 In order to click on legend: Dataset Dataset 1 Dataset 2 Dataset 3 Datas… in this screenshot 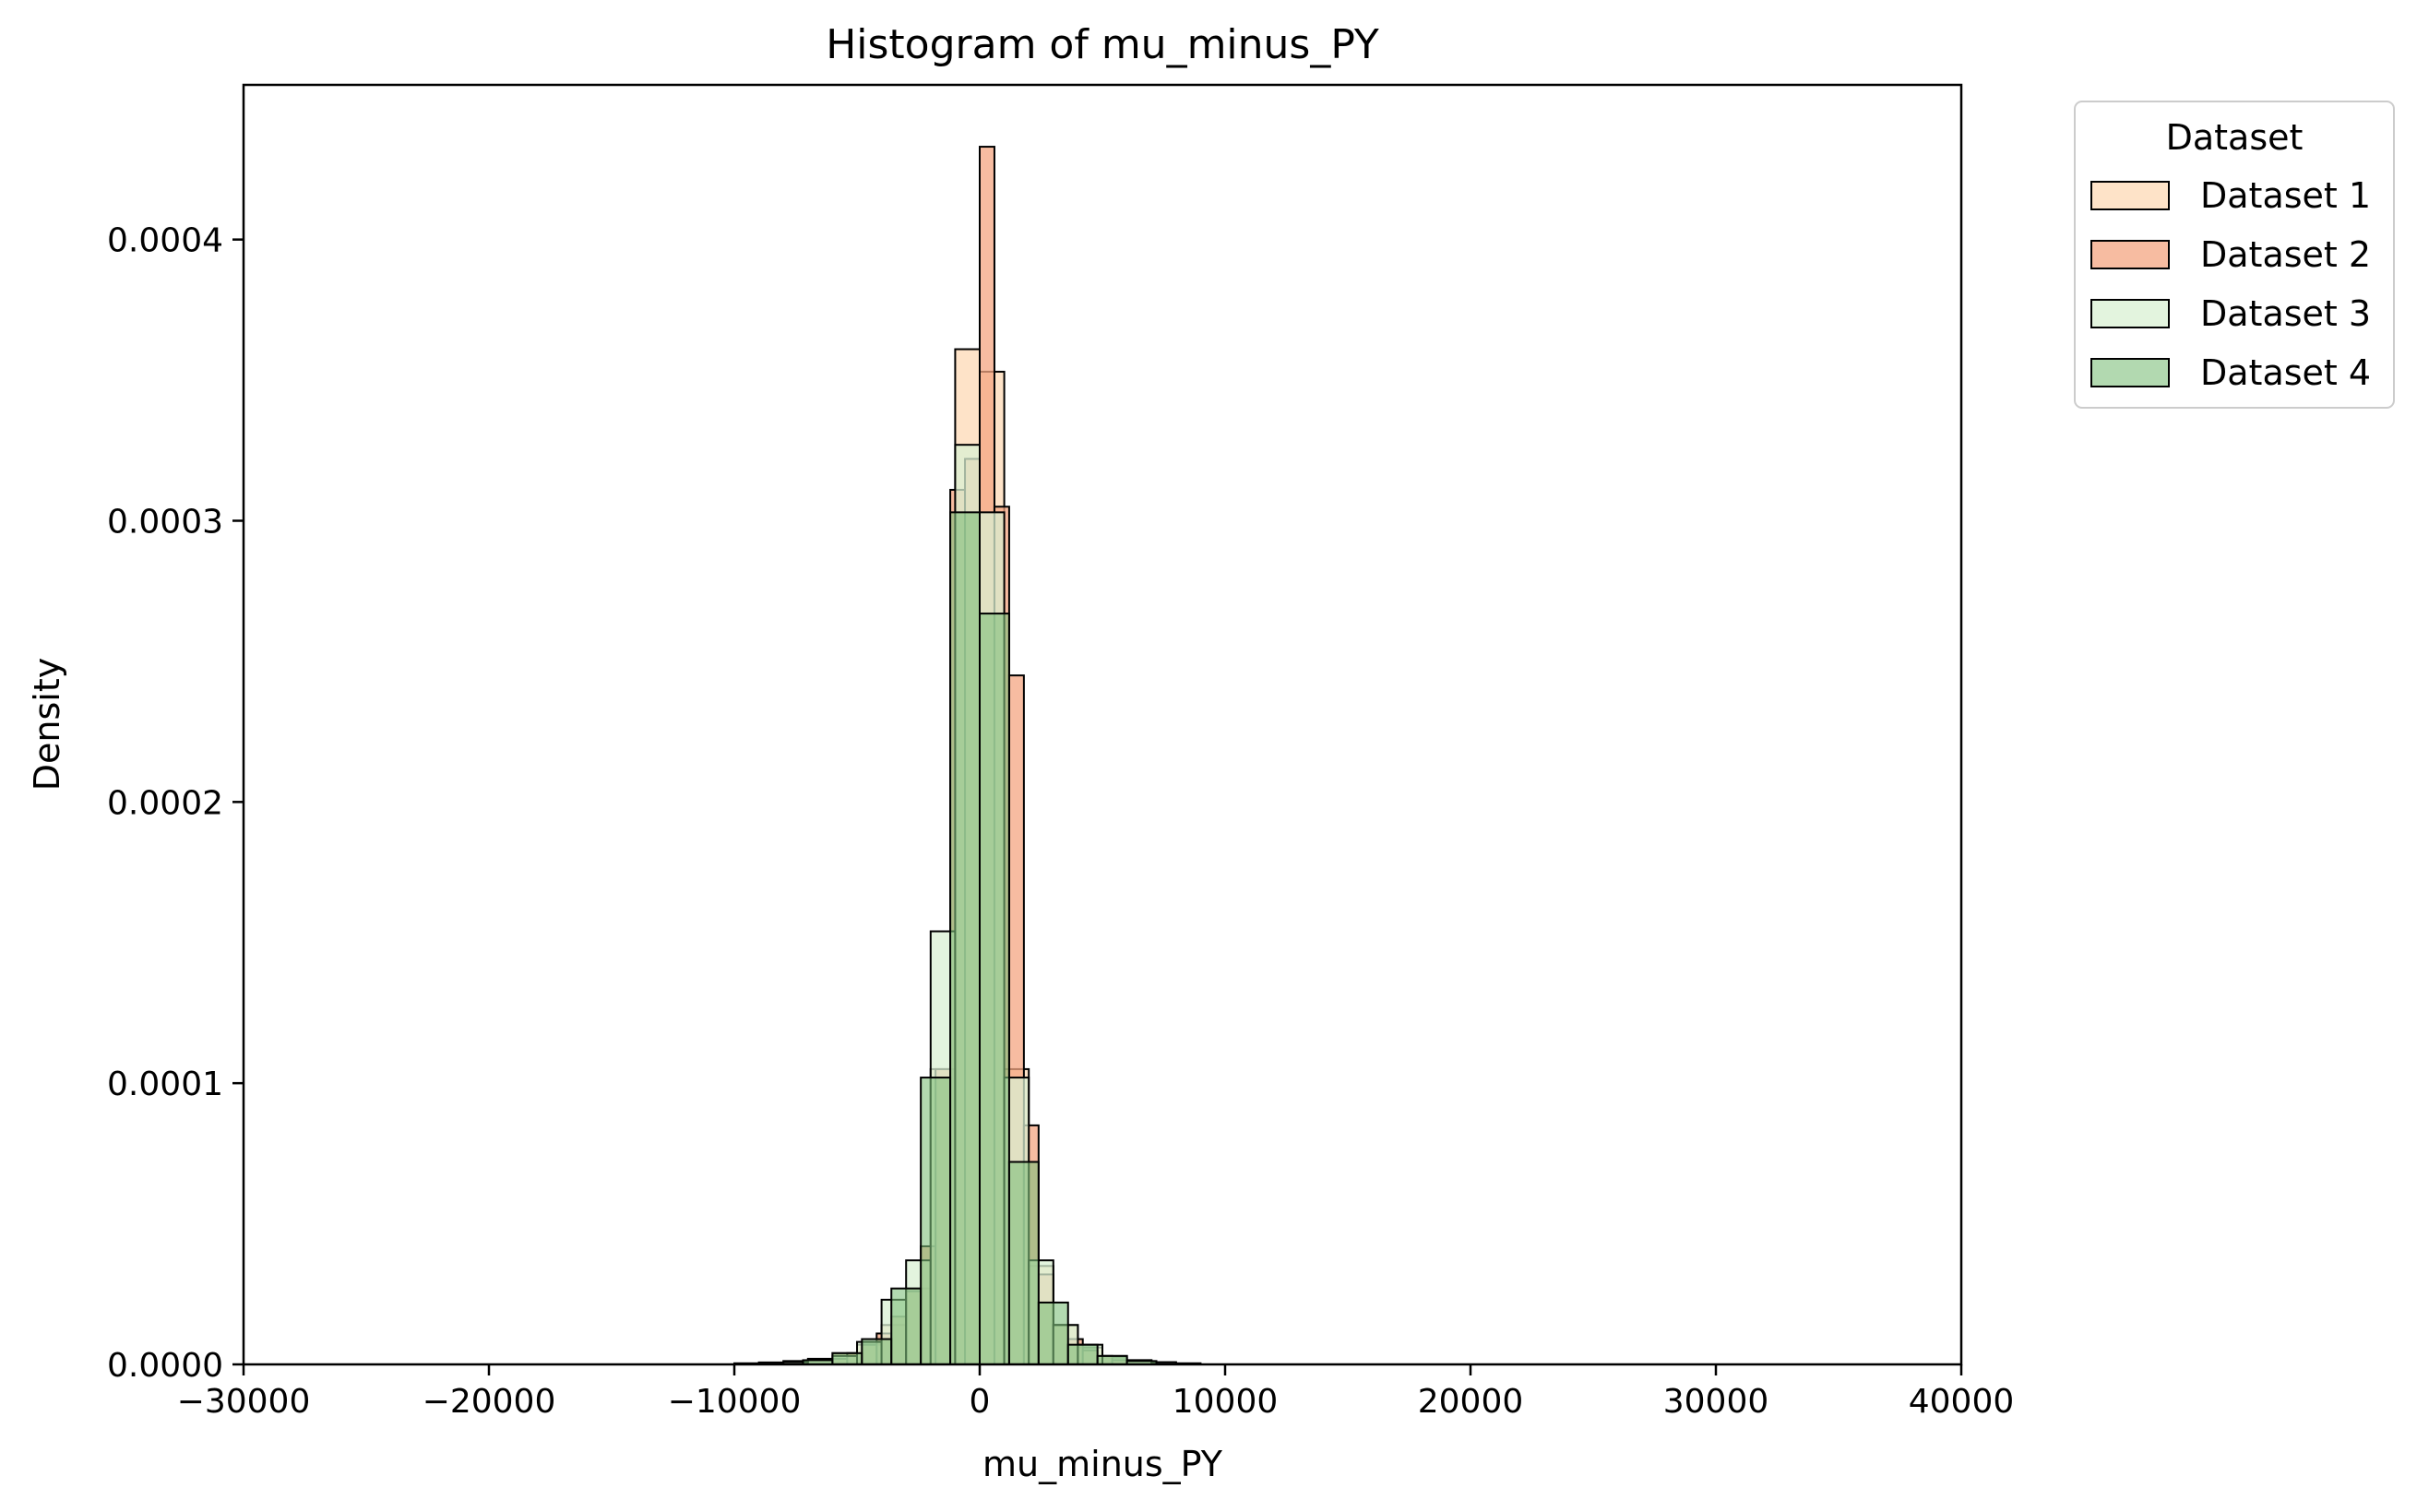, I will do `click(2234, 255)`.